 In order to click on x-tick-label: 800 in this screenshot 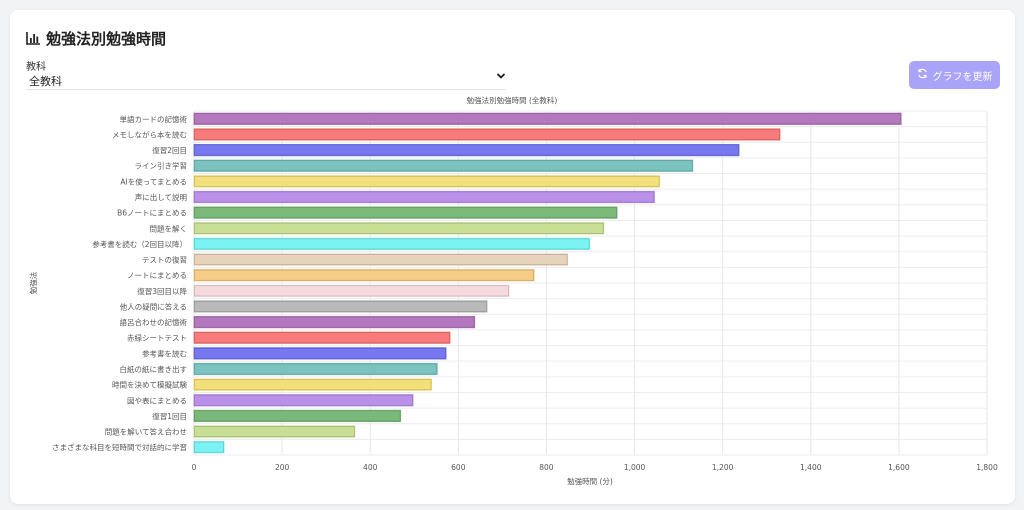, I will do `click(546, 467)`.